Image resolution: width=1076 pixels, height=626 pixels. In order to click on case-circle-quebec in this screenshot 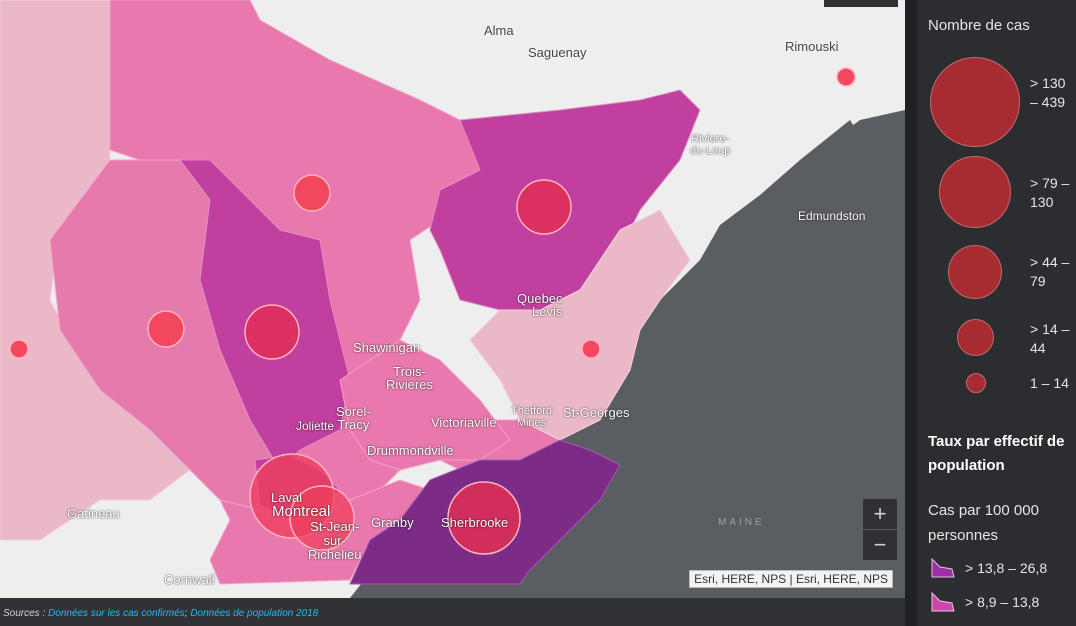, I will do `click(544, 207)`.